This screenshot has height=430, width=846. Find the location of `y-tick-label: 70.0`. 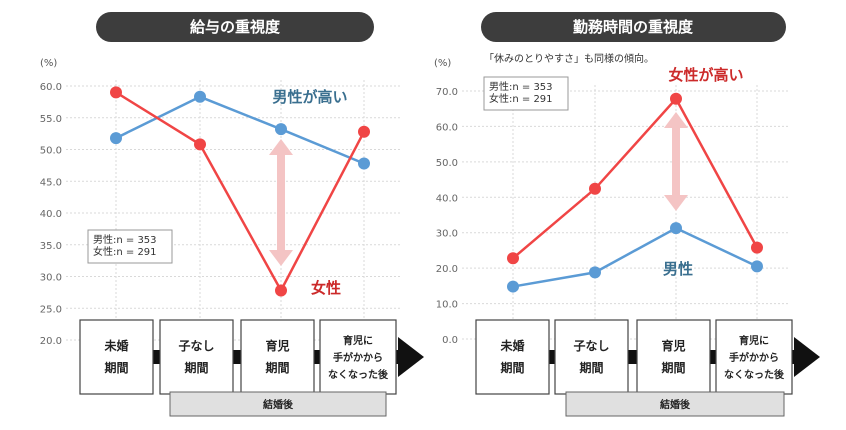

y-tick-label: 70.0 is located at coordinates (447, 92).